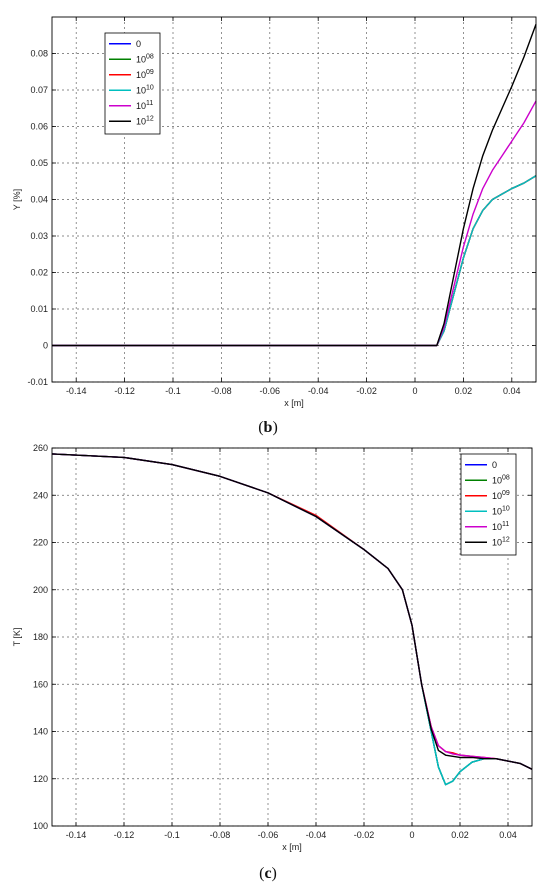 Image resolution: width=550 pixels, height=892 pixels. What do you see at coordinates (40, 637) in the screenshot?
I see `y-tick-label: 180` at bounding box center [40, 637].